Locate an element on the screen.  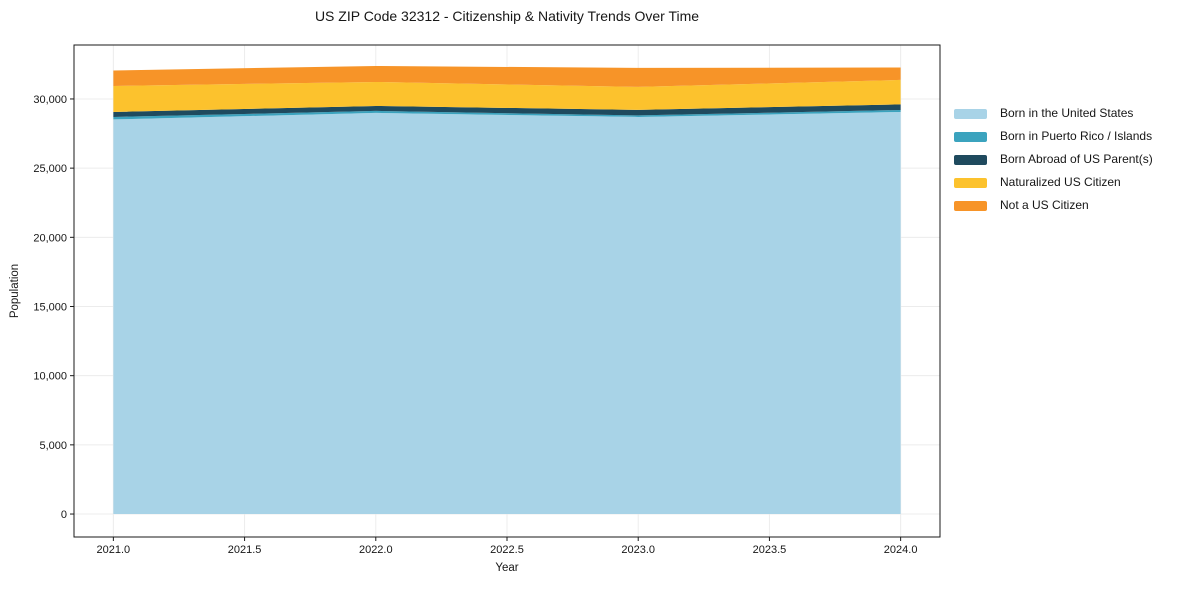
legend-item-0: Born in the United States is located at coordinates (1053, 113).